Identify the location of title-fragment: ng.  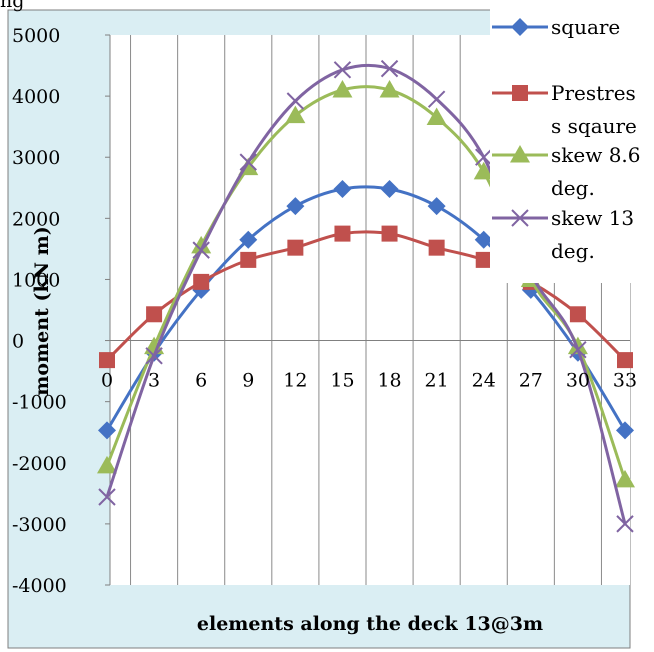
(12, 6).